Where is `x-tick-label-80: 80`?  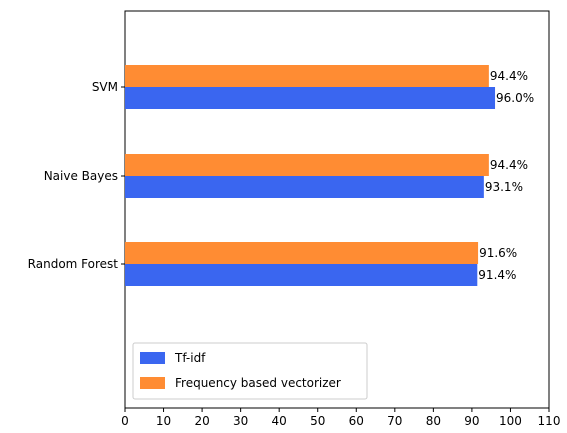 x-tick-label-80: 80 is located at coordinates (433, 421).